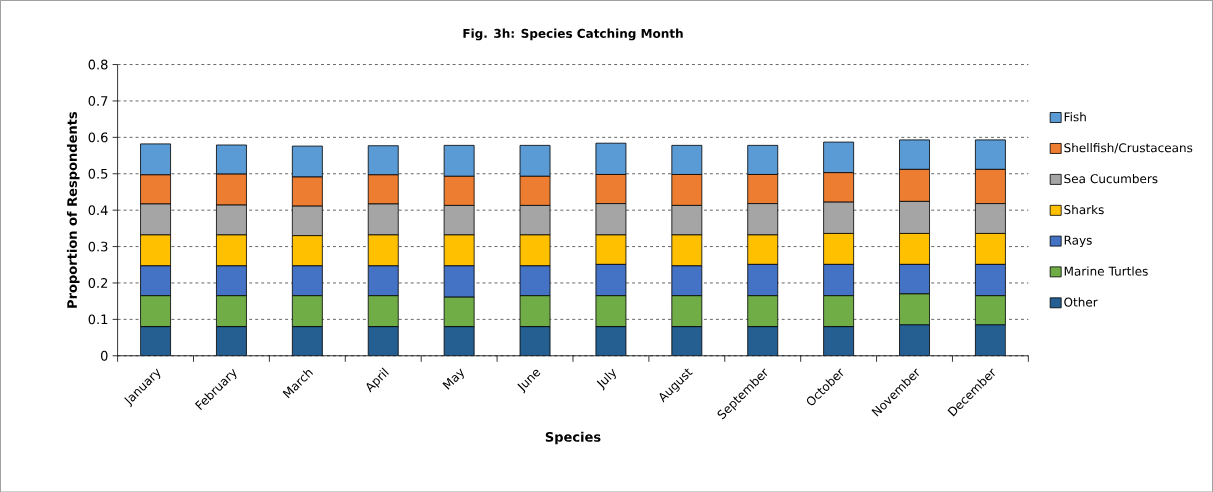 This screenshot has width=1213, height=492. I want to click on y-tick-label: 0.5, so click(98, 173).